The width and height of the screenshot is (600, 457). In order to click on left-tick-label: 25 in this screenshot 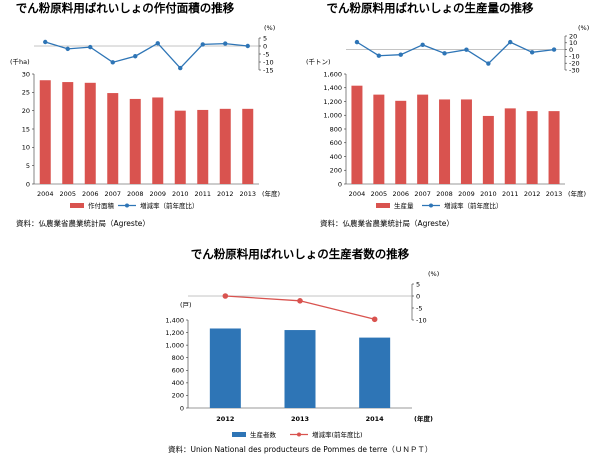, I will do `click(26, 93)`.